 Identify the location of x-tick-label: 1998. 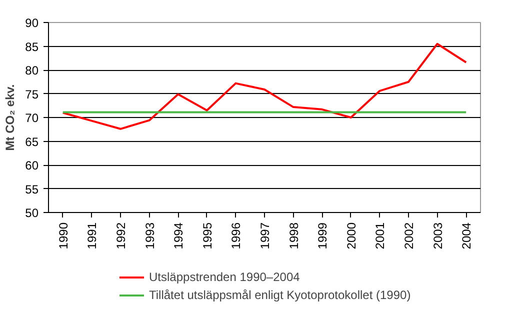
(293, 236).